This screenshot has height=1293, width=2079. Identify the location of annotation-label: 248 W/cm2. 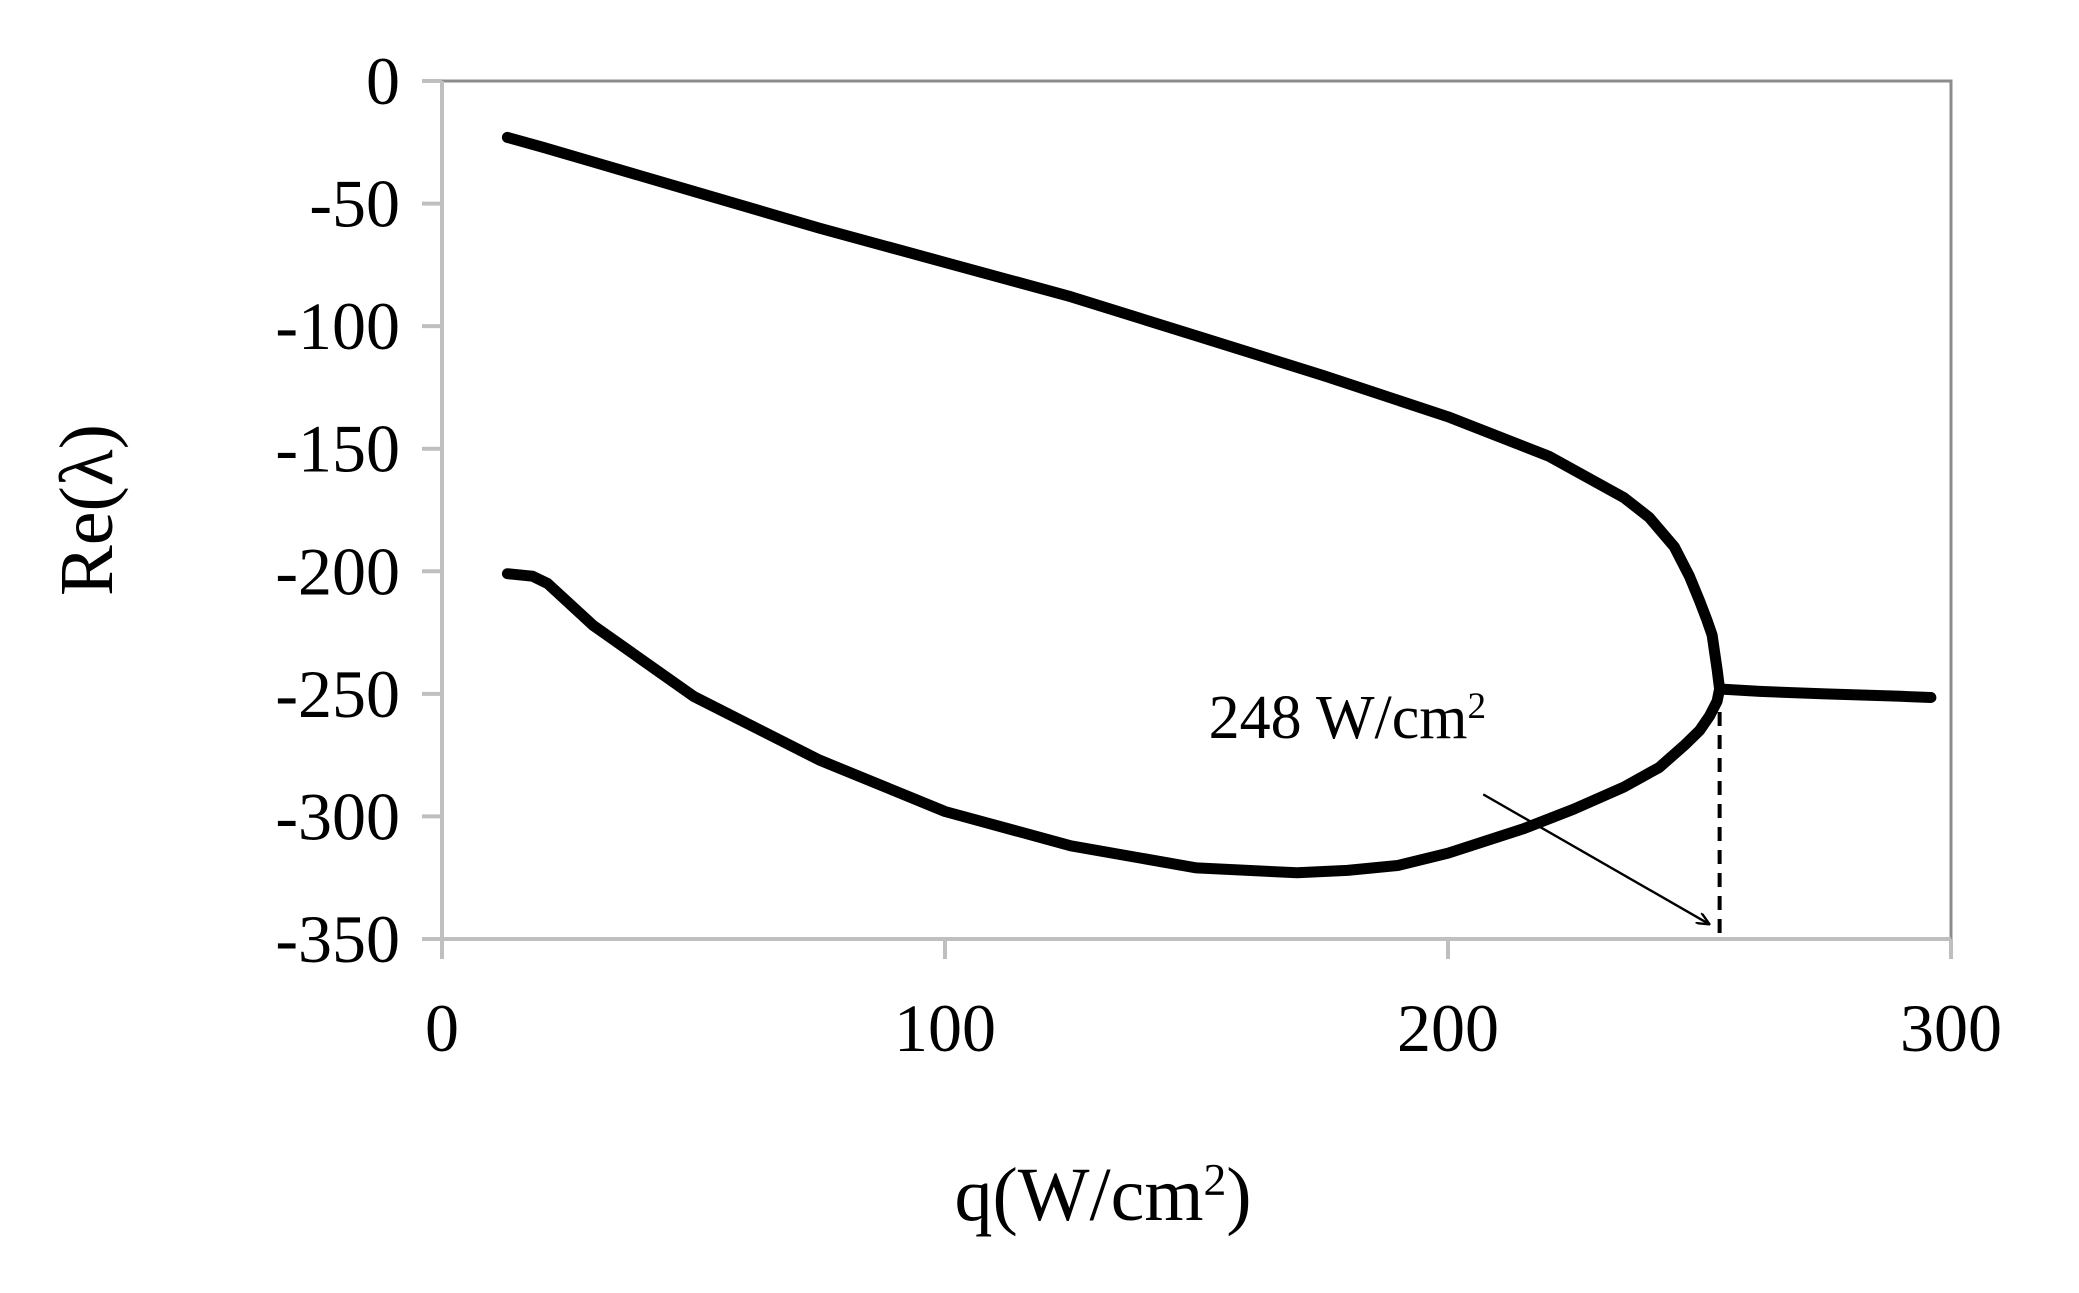
(1347, 718).